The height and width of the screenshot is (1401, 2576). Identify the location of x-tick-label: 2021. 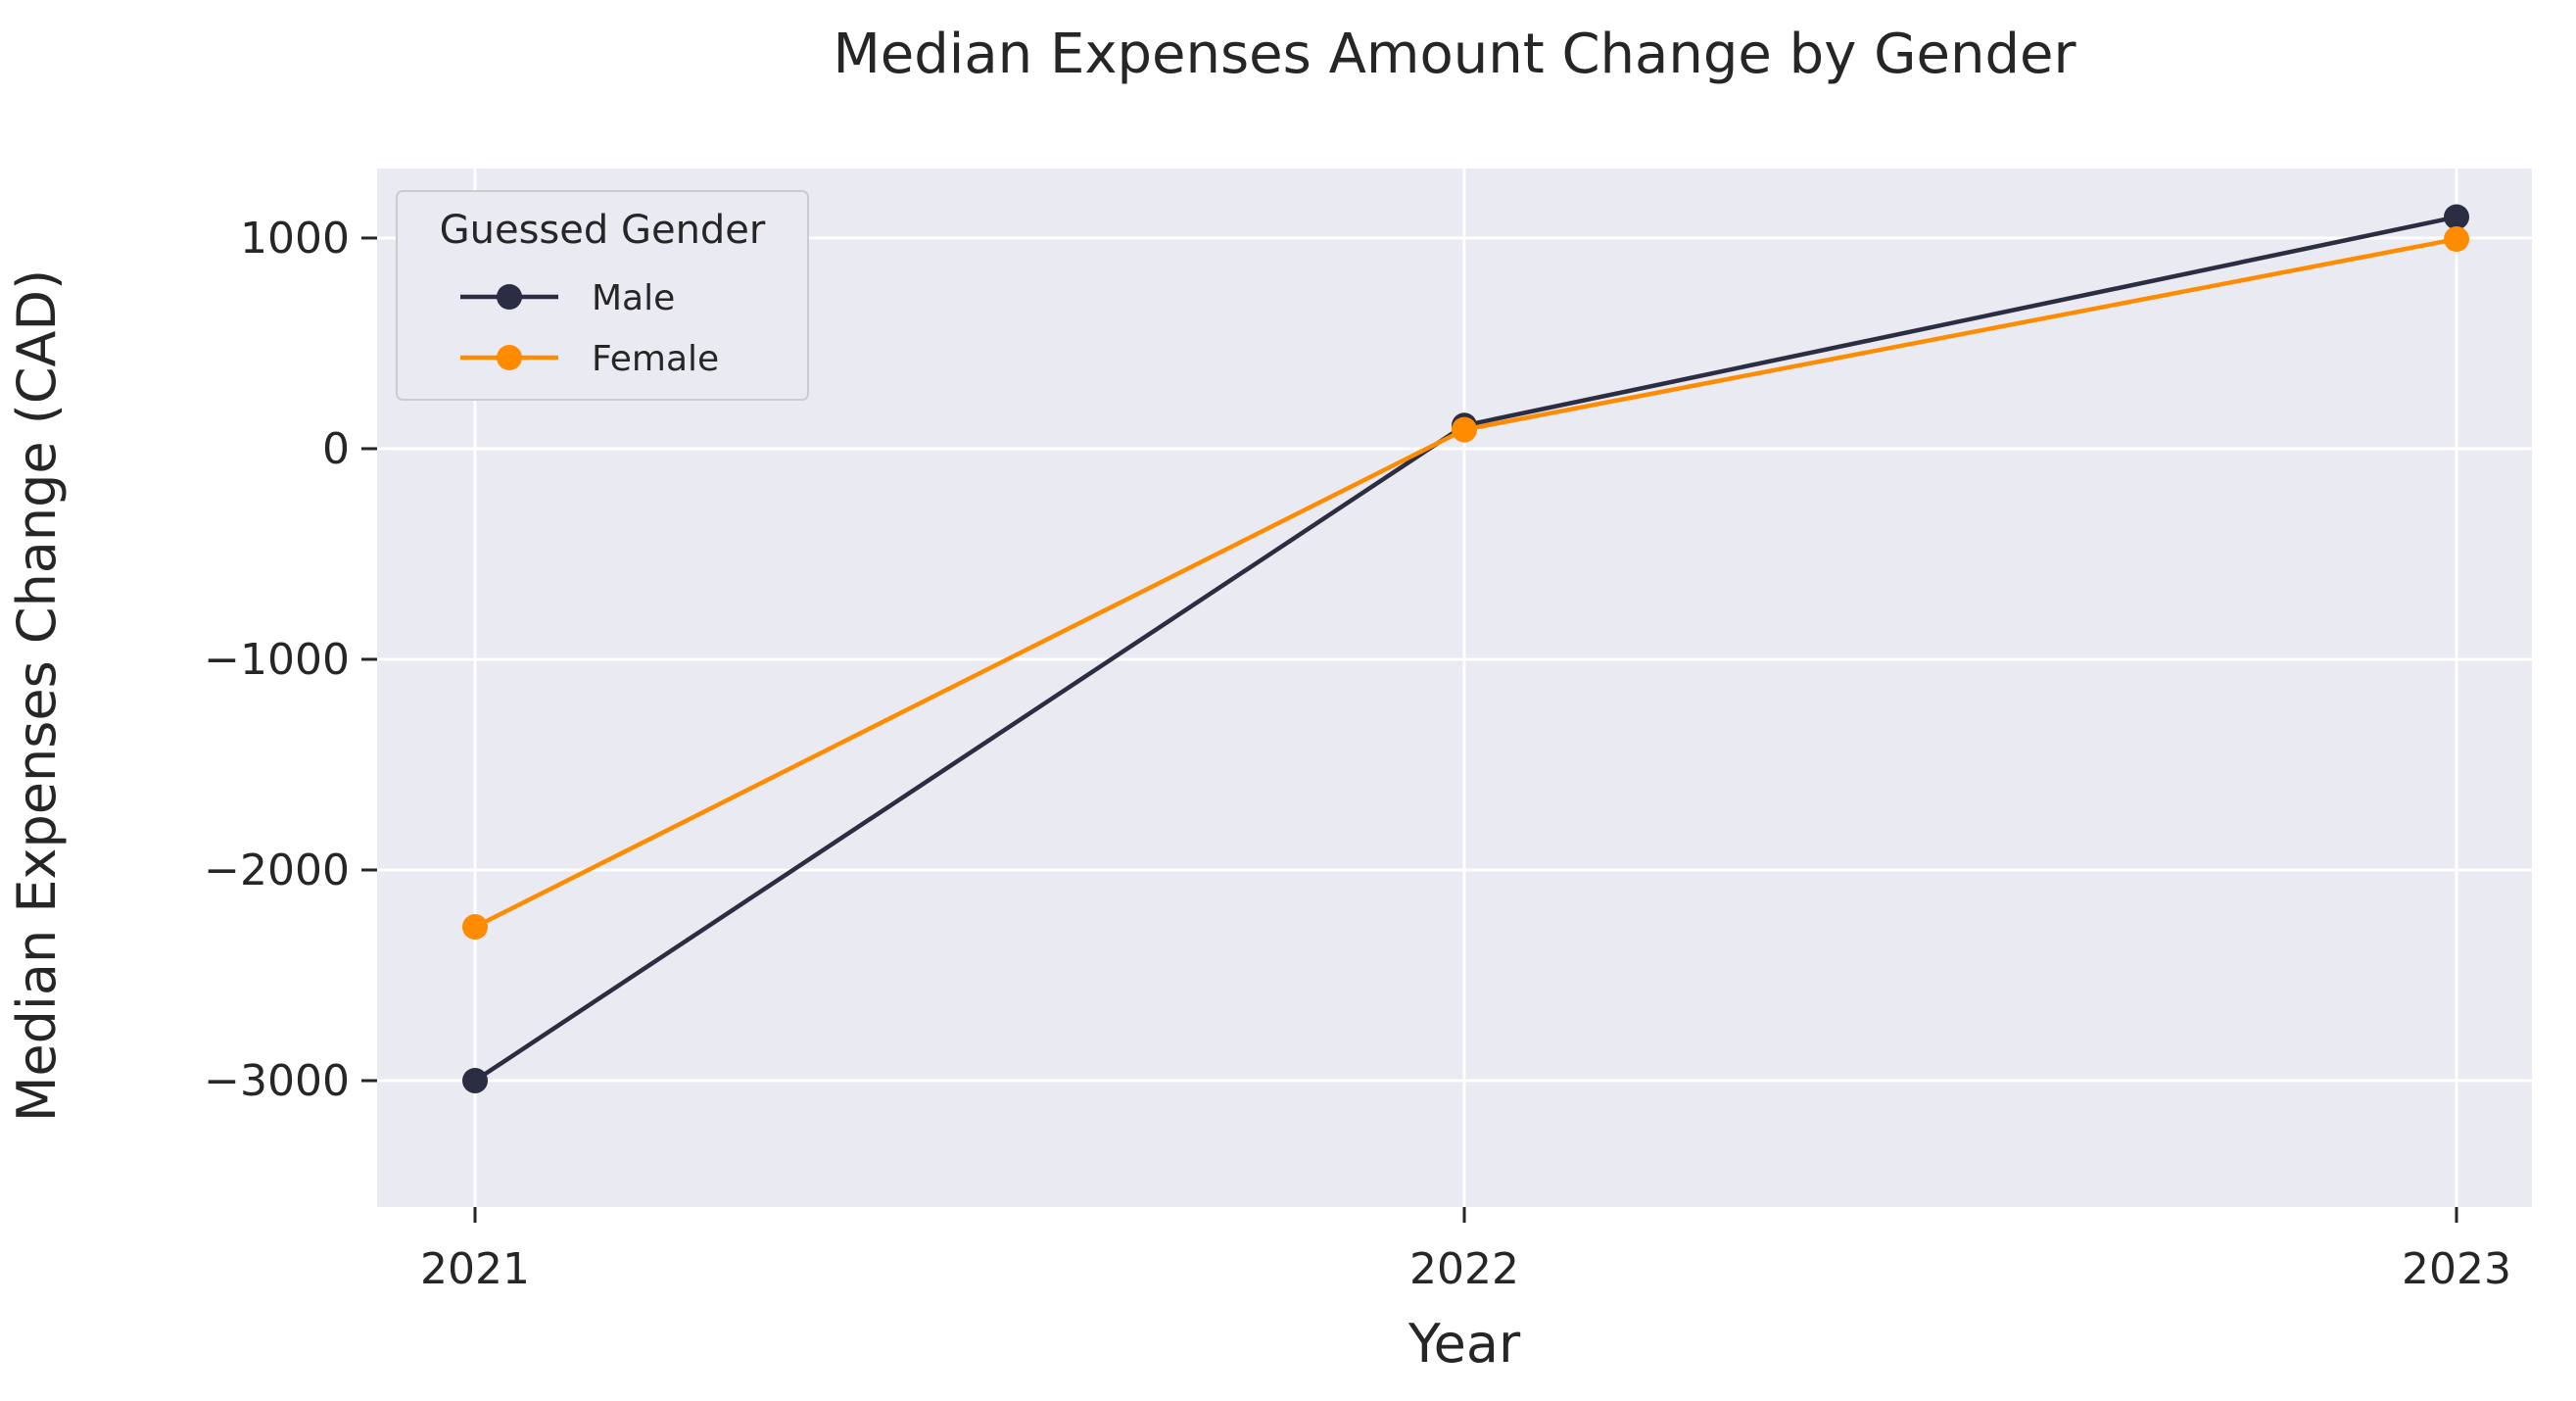
(475, 1269).